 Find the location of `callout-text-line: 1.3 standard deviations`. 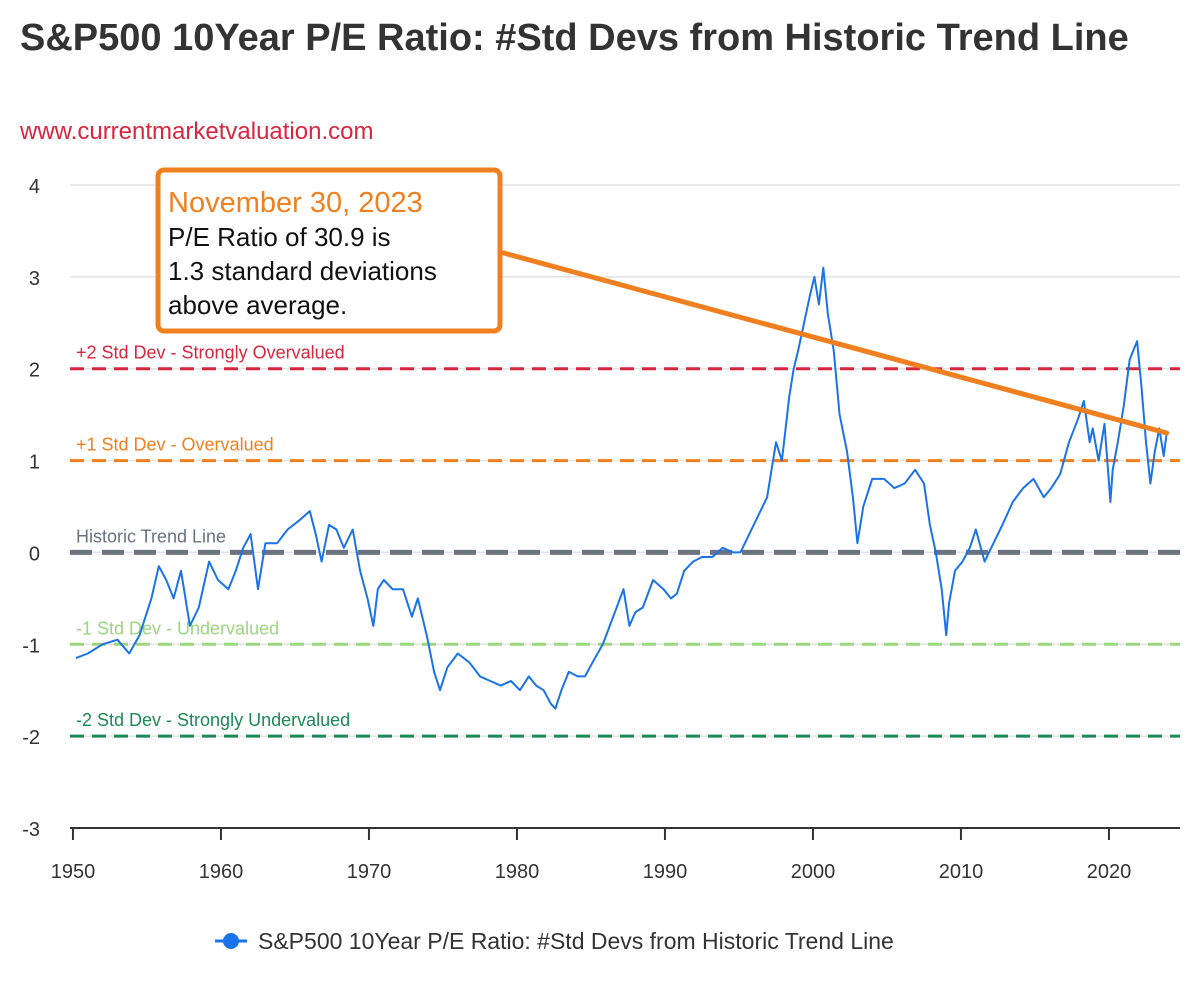

callout-text-line: 1.3 standard deviations is located at coordinates (302, 271).